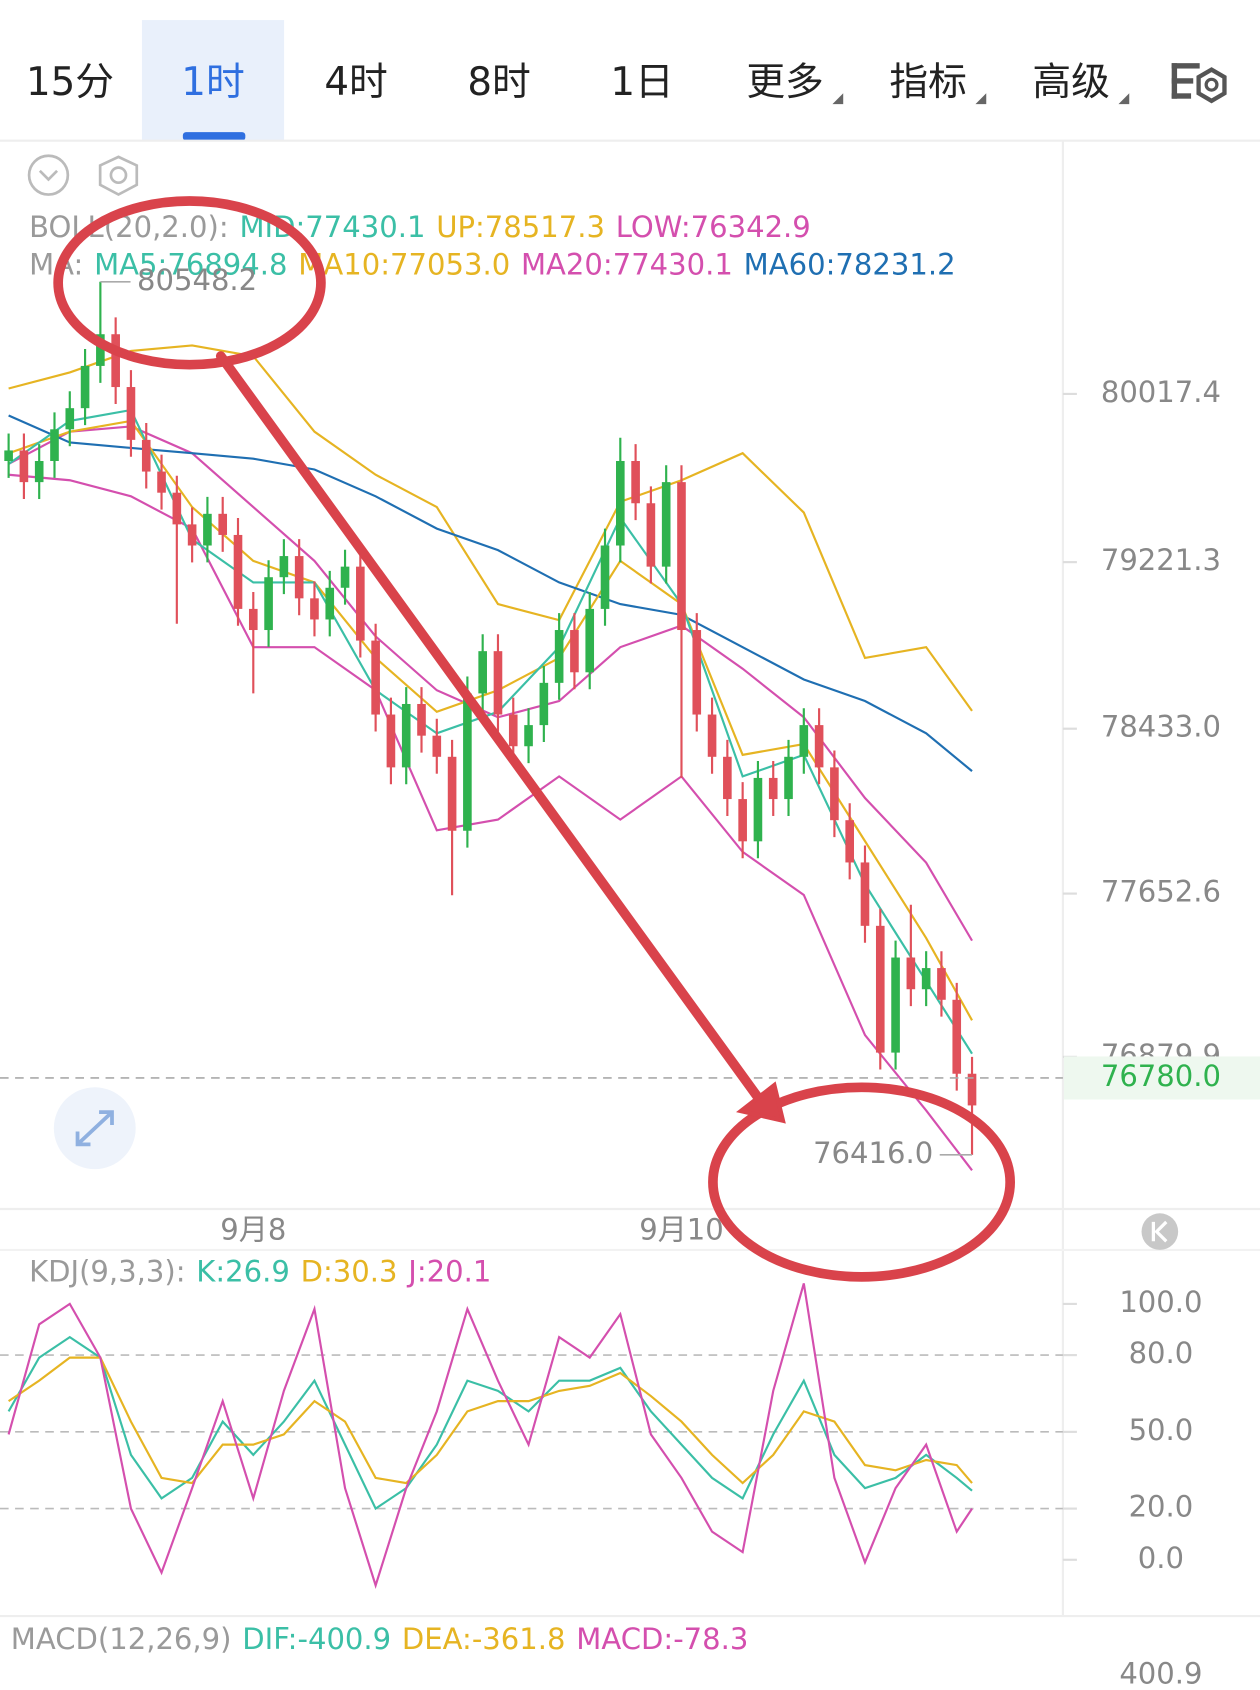  What do you see at coordinates (243, 1272) in the screenshot?
I see `legend-item: K:26.9` at bounding box center [243, 1272].